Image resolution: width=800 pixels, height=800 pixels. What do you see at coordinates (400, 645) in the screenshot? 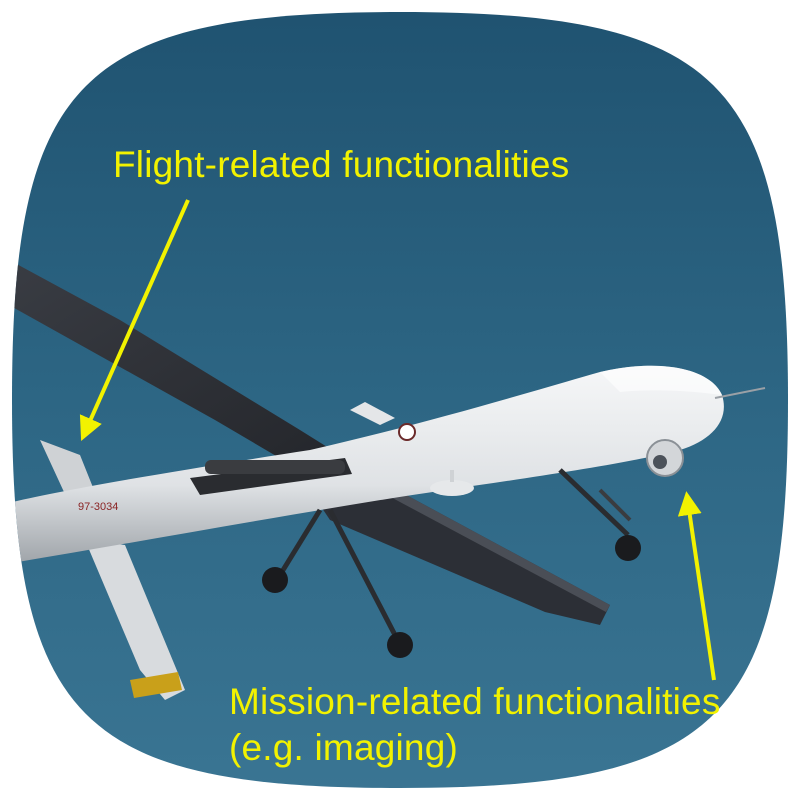
I see `main-gear-wheel-right` at bounding box center [400, 645].